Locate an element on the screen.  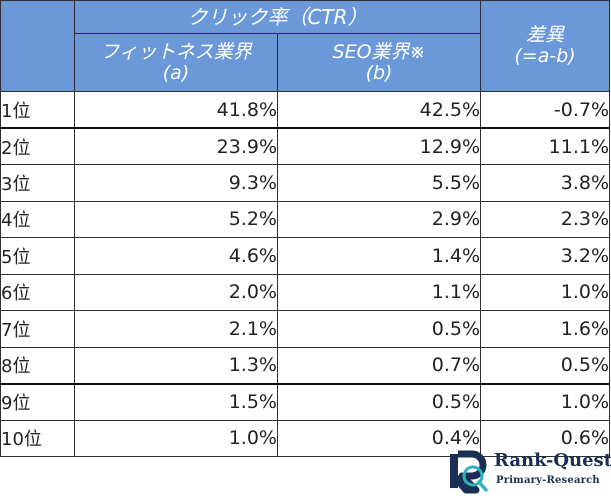
fitness-ctr-cell: 23.9% is located at coordinates (176, 146).